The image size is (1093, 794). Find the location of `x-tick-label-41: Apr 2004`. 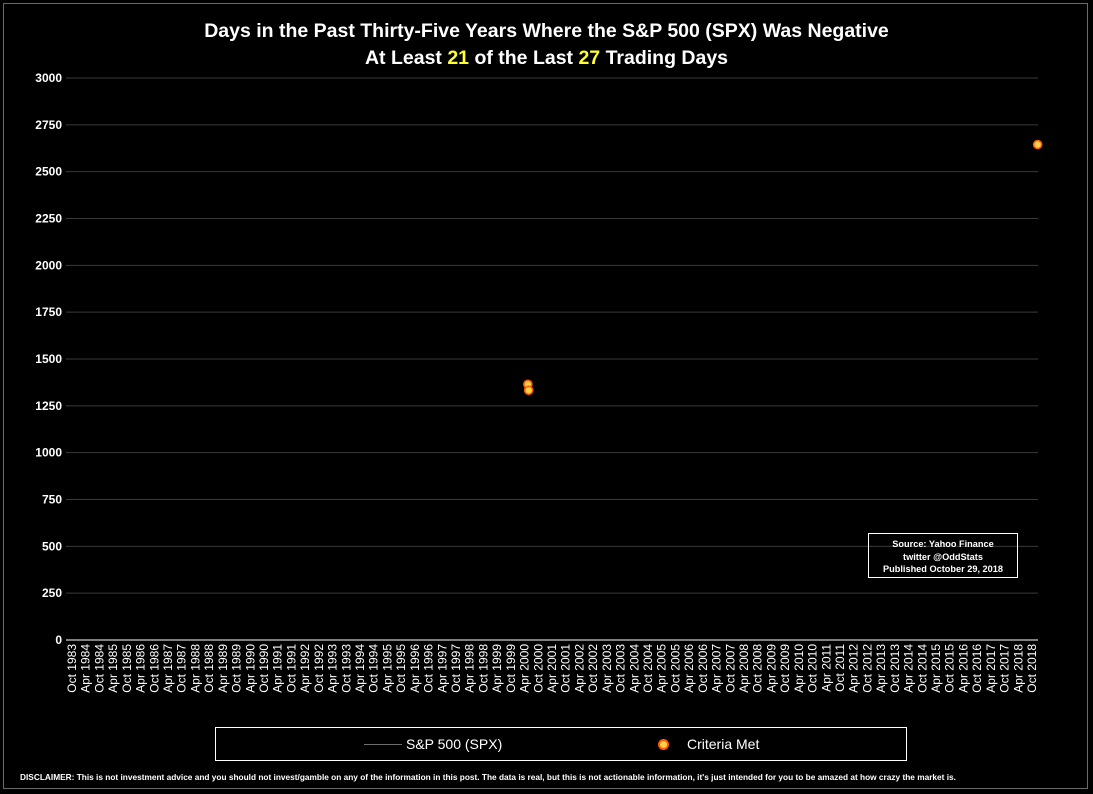

x-tick-label-41: Apr 2004 is located at coordinates (634, 668).